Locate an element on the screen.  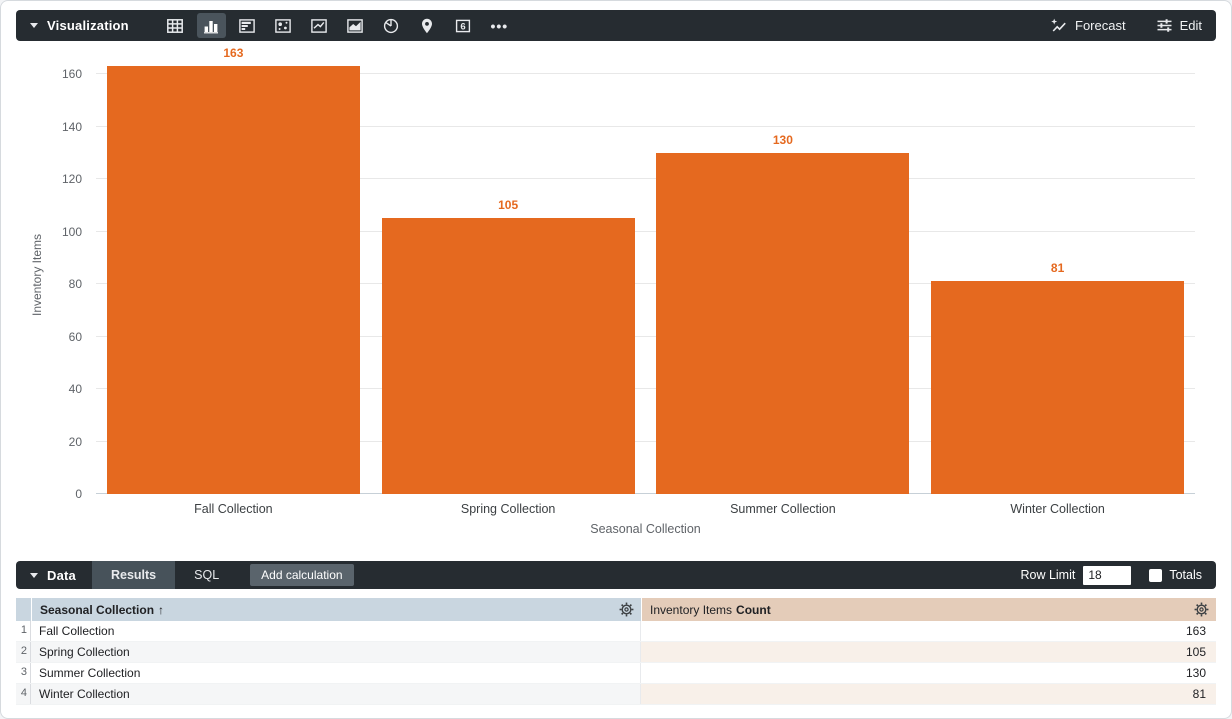
measure-agg-label: Count is located at coordinates (753, 609).